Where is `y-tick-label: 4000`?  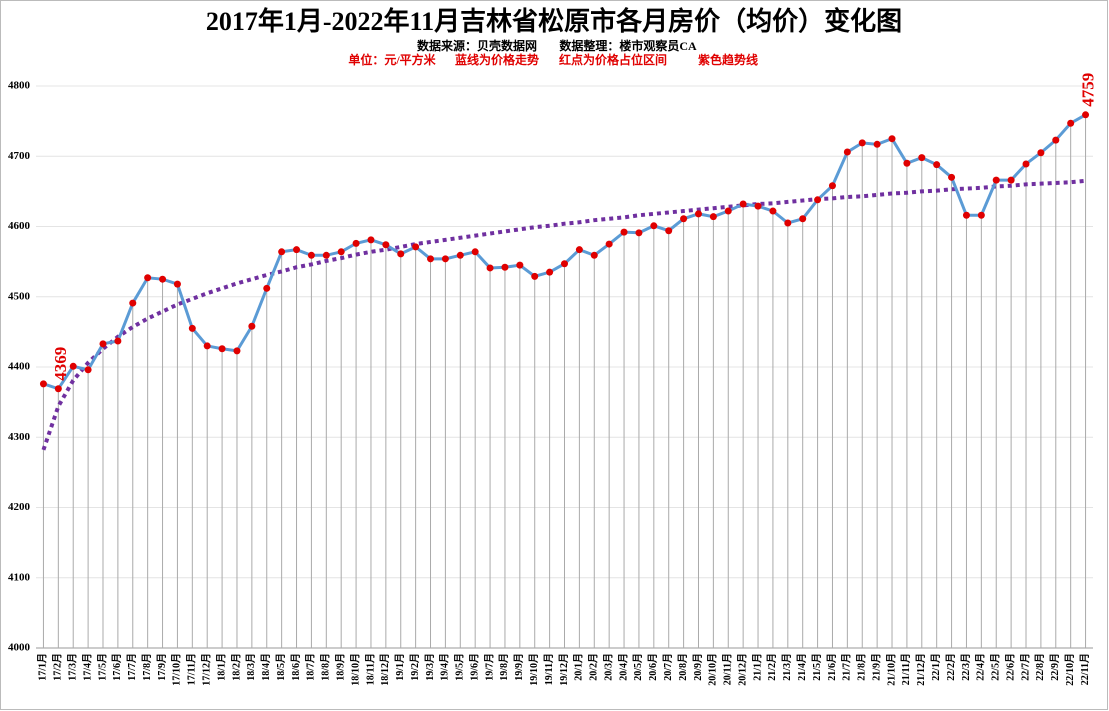 y-tick-label: 4000 is located at coordinates (19, 648).